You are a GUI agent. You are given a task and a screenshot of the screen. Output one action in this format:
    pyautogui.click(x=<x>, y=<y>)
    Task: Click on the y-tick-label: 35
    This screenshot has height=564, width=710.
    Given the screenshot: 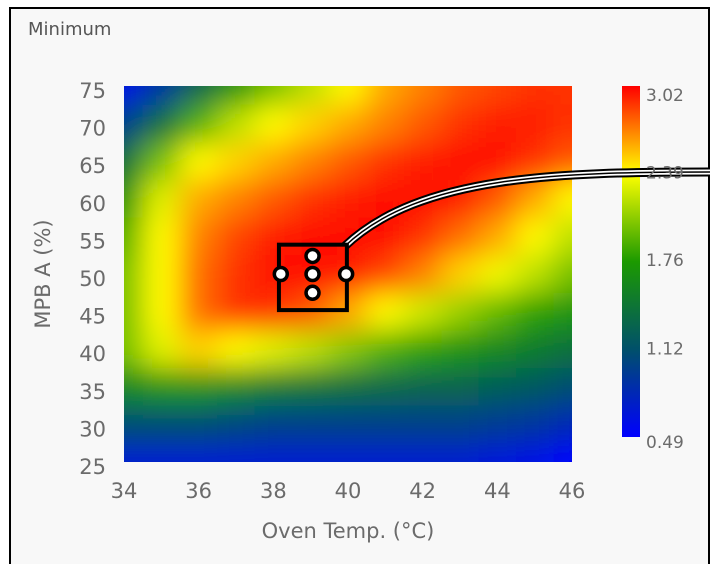 What is the action you would take?
    pyautogui.click(x=92, y=392)
    